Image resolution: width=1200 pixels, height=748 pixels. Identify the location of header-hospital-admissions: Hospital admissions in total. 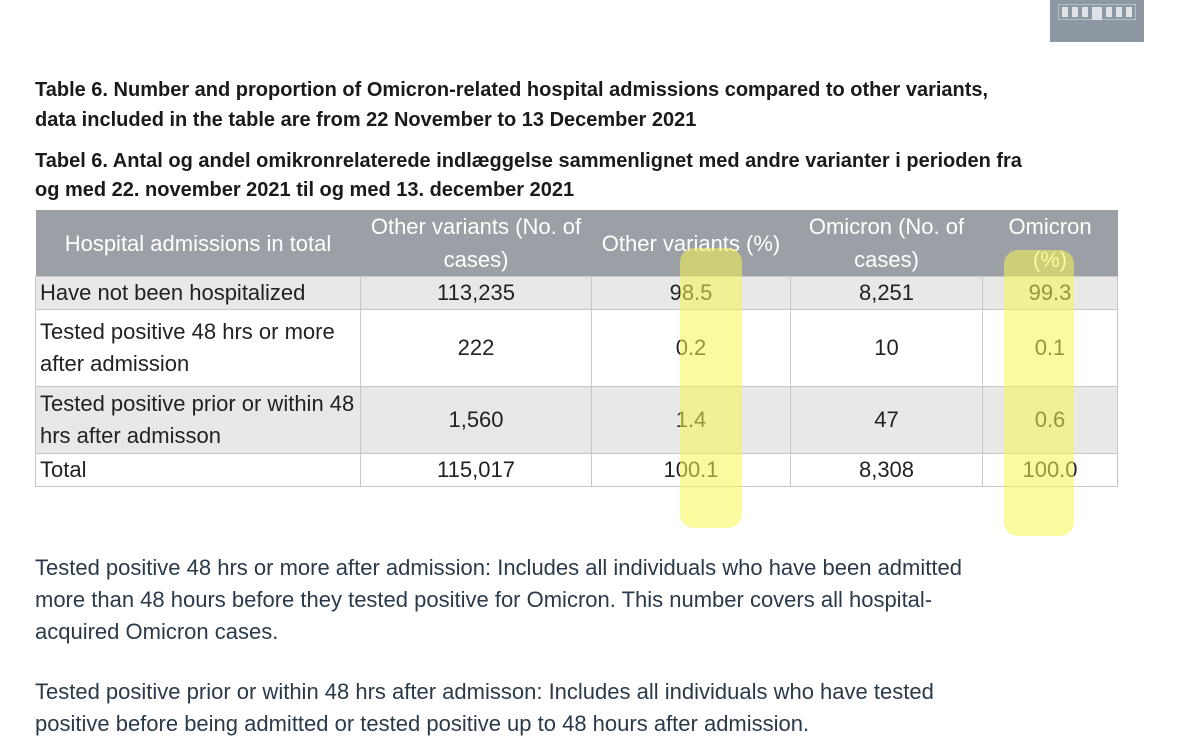
(198, 243).